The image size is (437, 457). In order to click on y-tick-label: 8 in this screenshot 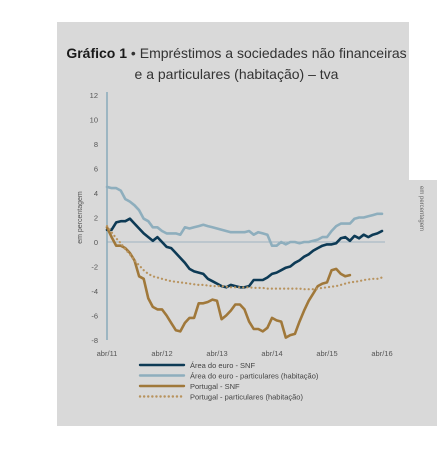, I will do `click(96, 144)`.